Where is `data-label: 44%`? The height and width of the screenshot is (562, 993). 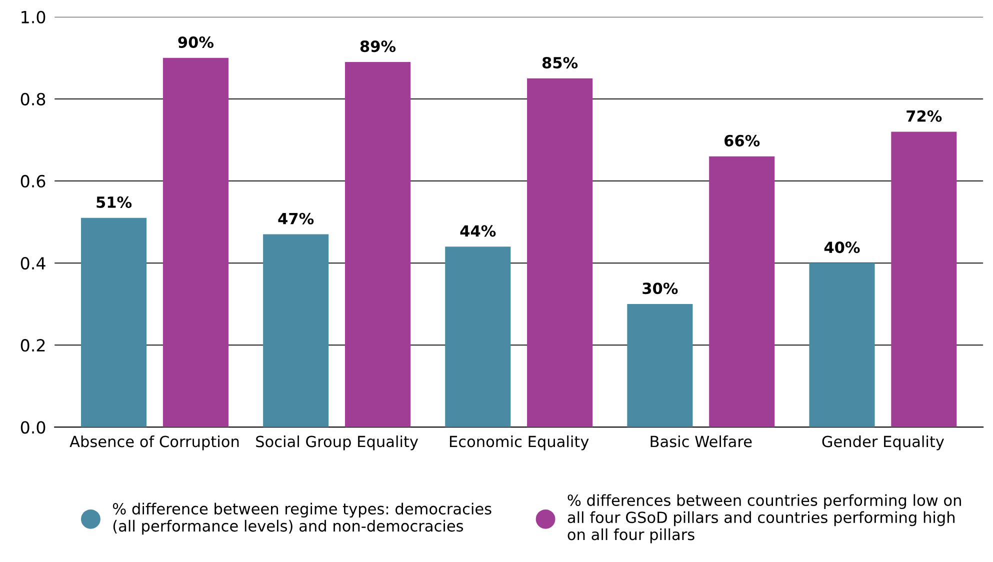
data-label: 44% is located at coordinates (478, 231).